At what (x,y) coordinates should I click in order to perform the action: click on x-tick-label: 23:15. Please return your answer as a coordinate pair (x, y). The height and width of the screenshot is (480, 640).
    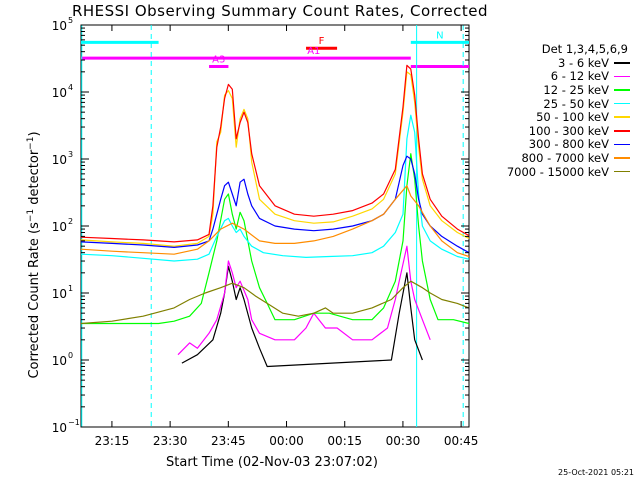
    Looking at the image, I should click on (112, 441).